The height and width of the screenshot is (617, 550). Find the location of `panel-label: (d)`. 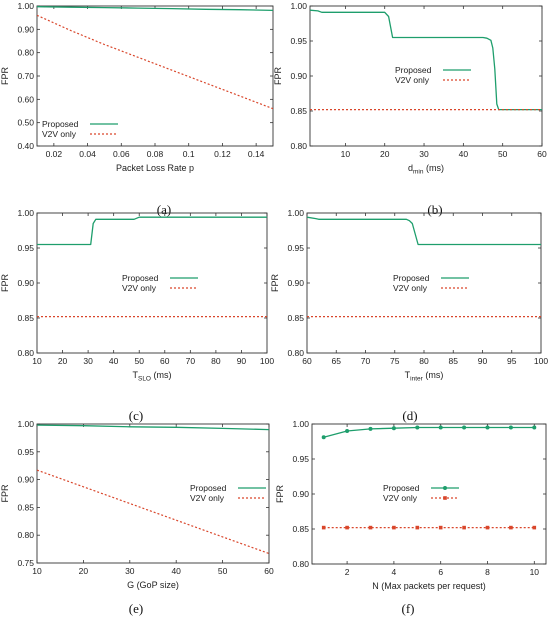

panel-label: (d) is located at coordinates (409, 415).